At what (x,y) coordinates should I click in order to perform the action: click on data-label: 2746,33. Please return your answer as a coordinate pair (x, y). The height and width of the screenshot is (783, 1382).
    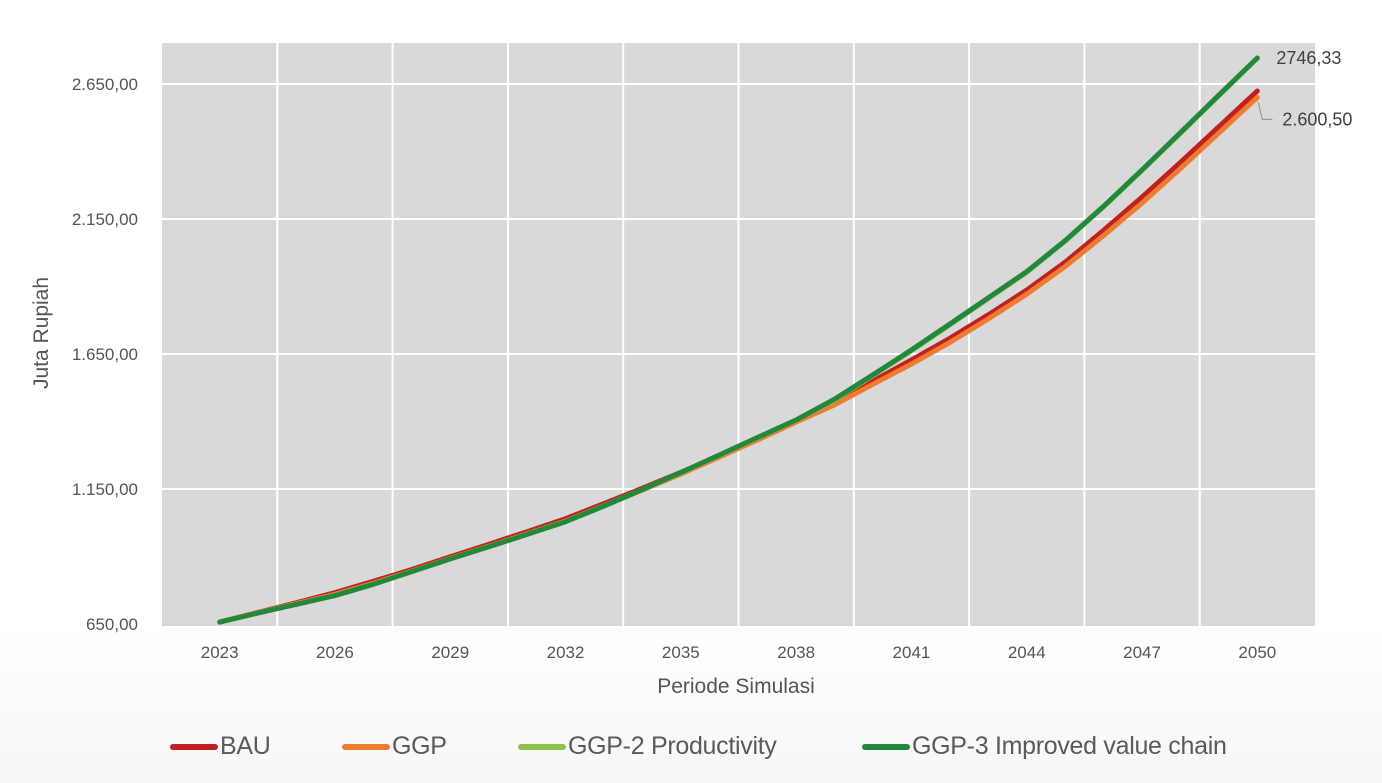
    Looking at the image, I should click on (1308, 58).